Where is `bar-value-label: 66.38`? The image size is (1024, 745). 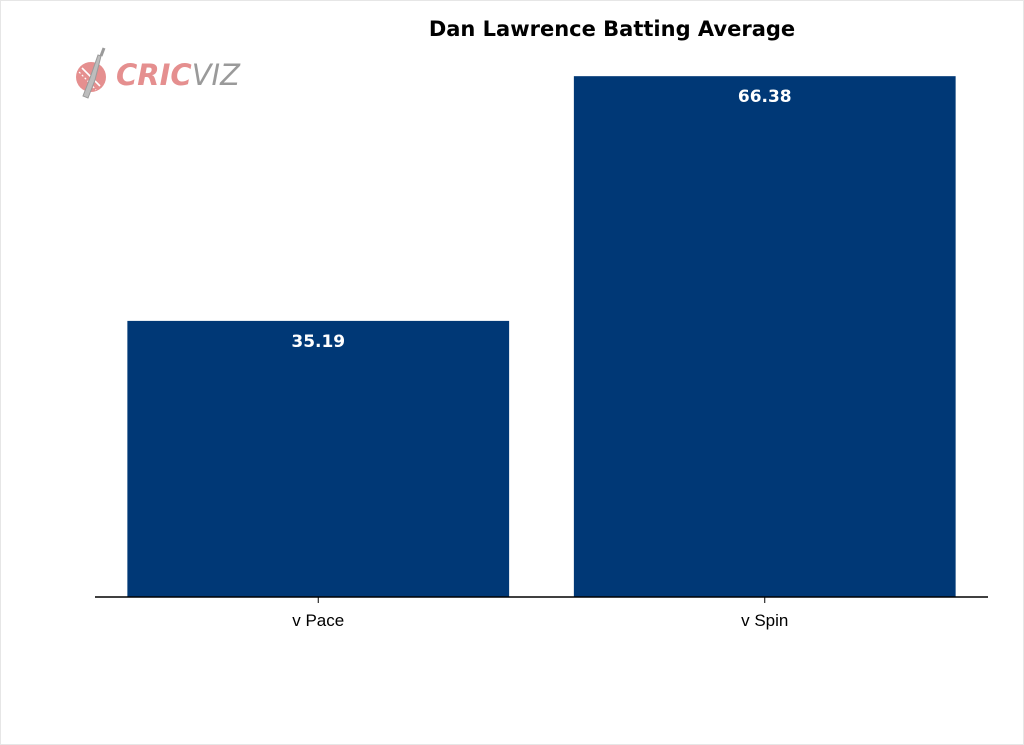 bar-value-label: 66.38 is located at coordinates (765, 97).